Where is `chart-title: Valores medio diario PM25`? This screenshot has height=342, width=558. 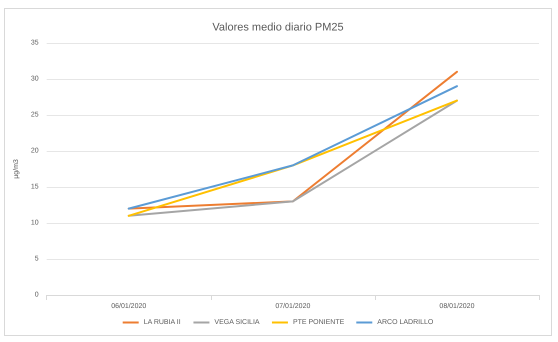
chart-title: Valores medio diario PM25 is located at coordinates (278, 28).